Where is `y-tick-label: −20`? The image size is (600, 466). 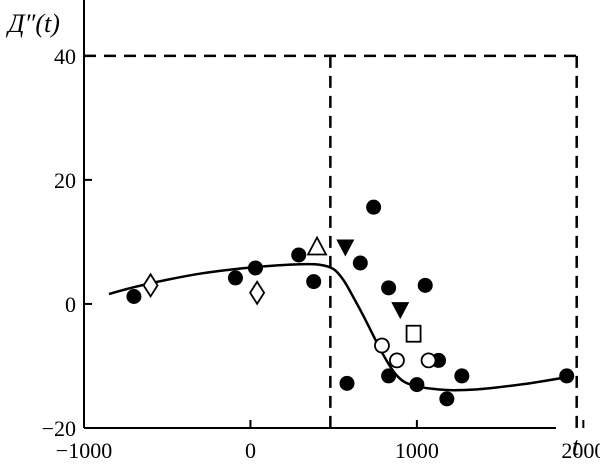 y-tick-label: −20 is located at coordinates (59, 428).